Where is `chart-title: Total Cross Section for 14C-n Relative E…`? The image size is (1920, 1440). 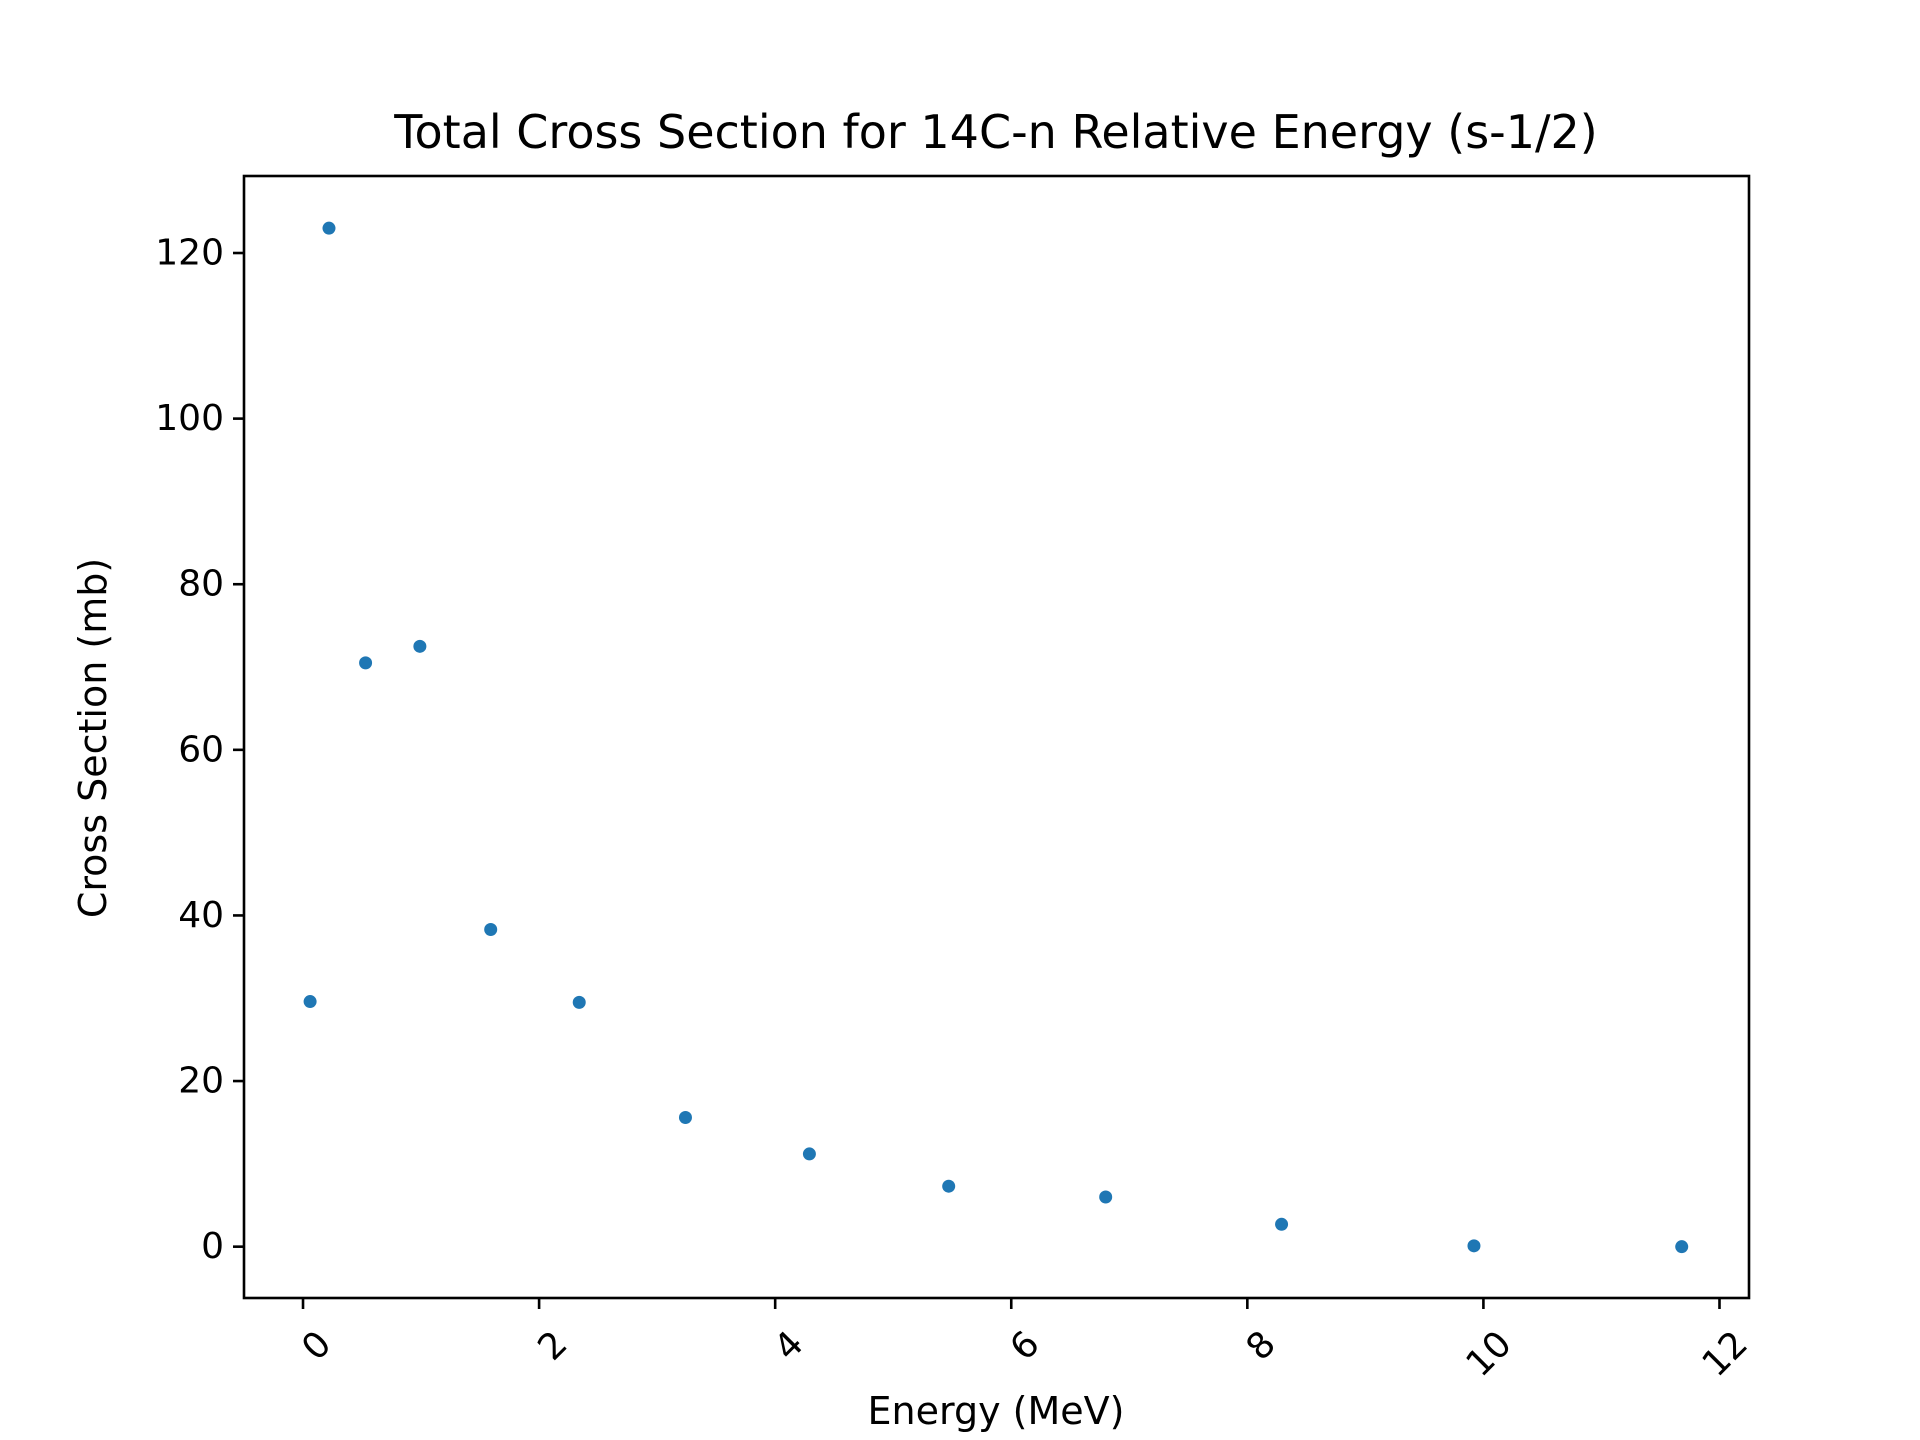 chart-title: Total Cross Section for 14C-n Relative E… is located at coordinates (995, 132).